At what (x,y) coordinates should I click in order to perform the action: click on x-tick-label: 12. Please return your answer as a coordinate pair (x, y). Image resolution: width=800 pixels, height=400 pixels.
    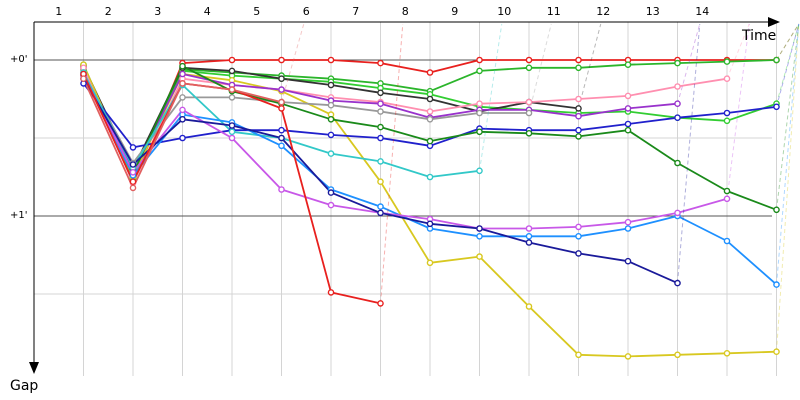
    Looking at the image, I should click on (603, 11).